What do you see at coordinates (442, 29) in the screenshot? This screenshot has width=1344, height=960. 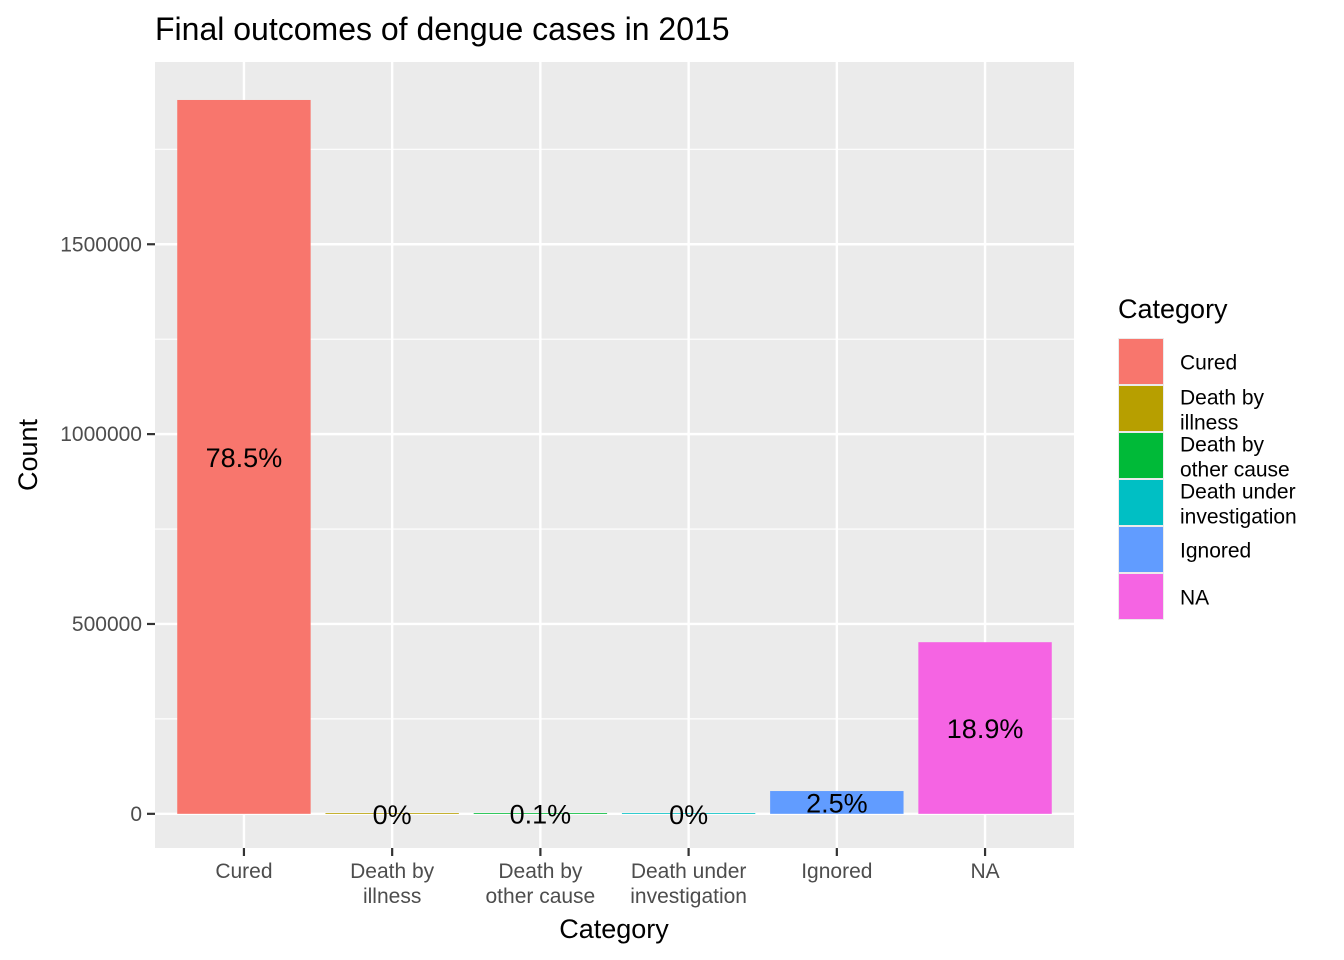 I see `chart-title: Final outcomes of dengue cases in 2015` at bounding box center [442, 29].